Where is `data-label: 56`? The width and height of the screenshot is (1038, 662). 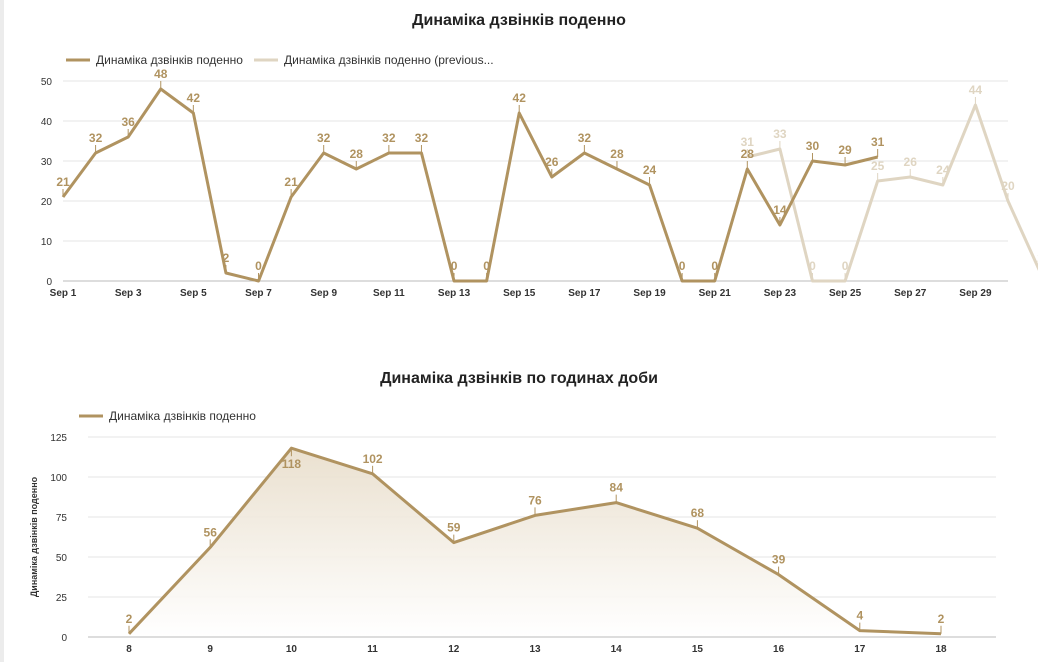
data-label: 56 is located at coordinates (211, 532).